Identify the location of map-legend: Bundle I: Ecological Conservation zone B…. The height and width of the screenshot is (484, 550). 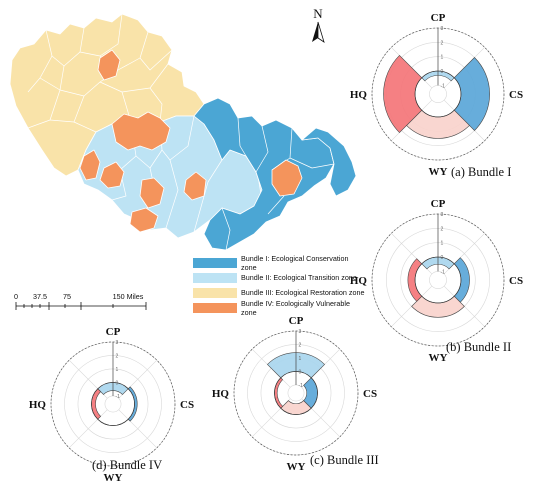
(279, 285).